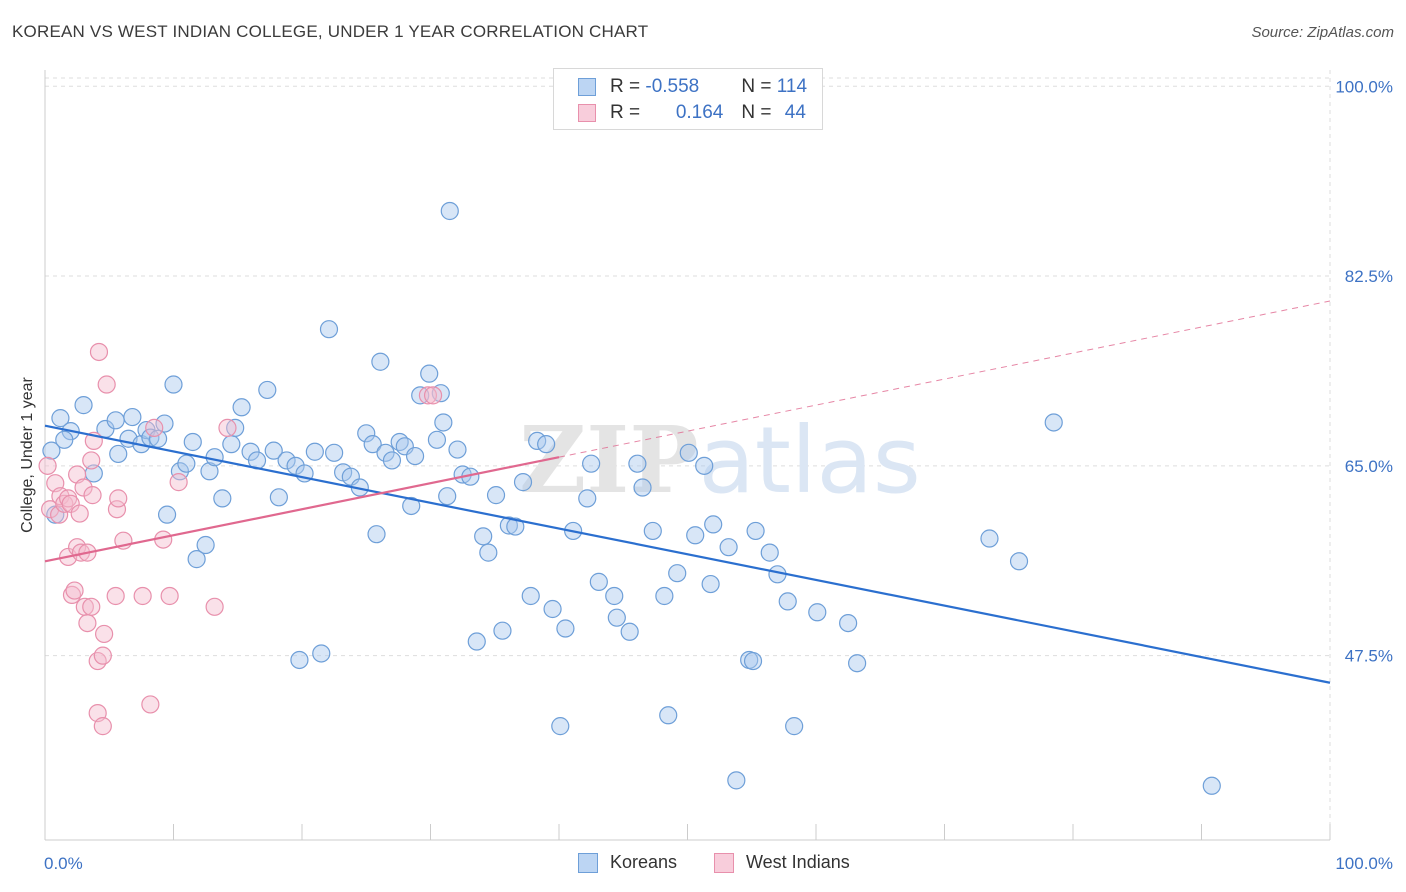 The width and height of the screenshot is (1406, 892). What do you see at coordinates (720, 460) in the screenshot?
I see `watermark: ZIPatlas` at bounding box center [720, 460].